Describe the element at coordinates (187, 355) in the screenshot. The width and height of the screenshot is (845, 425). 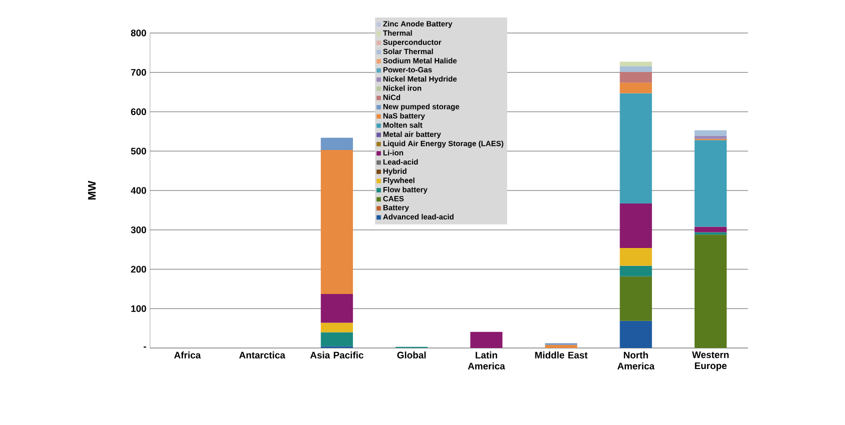
I see `x-tick-label: Africa` at that location.